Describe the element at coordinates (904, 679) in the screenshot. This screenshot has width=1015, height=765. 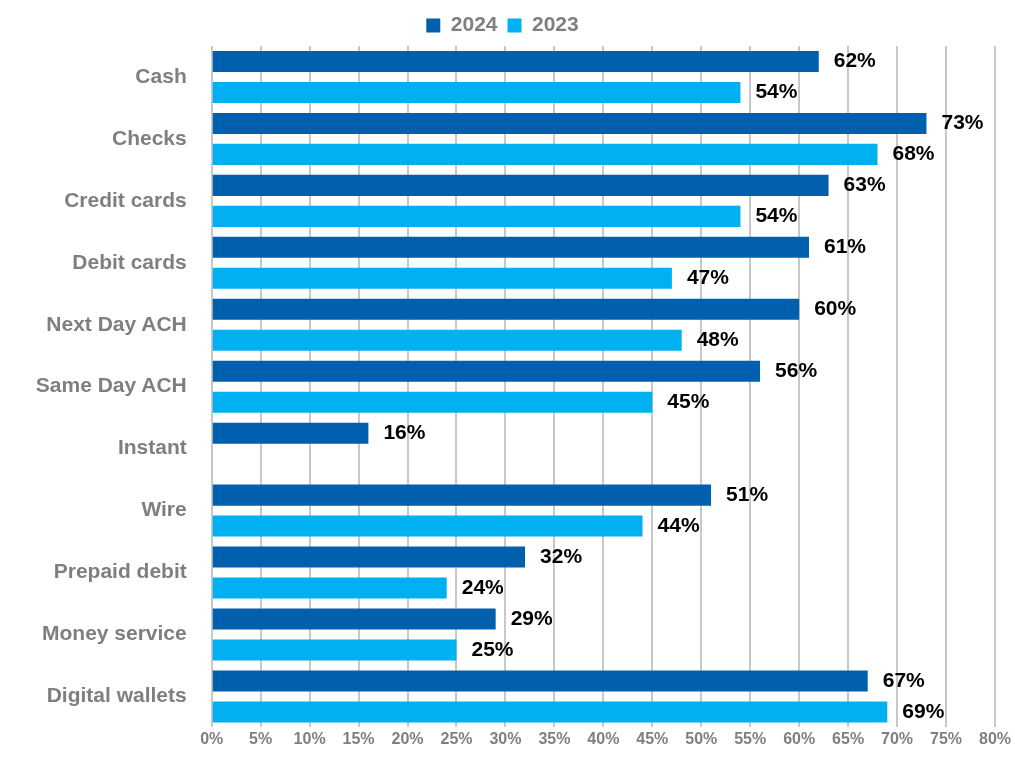
I see `data-label: 67%` at that location.